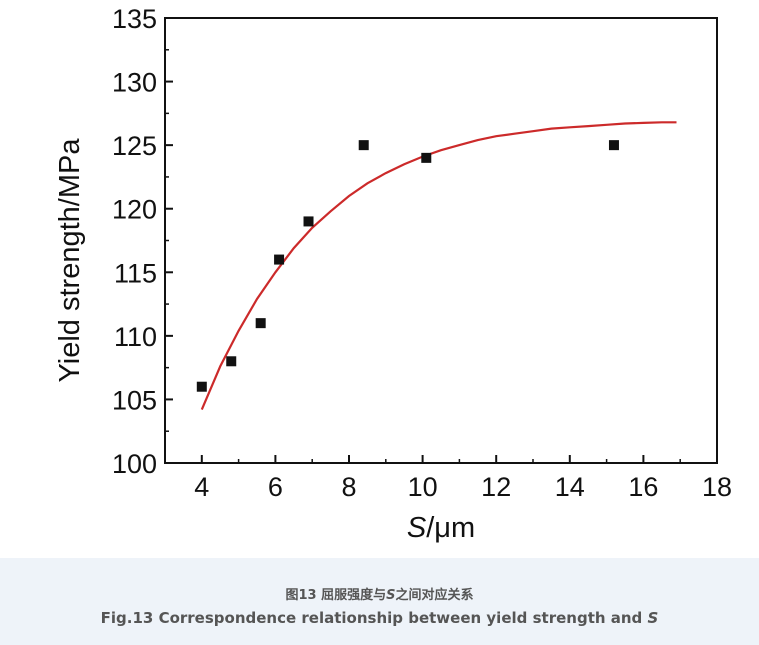  Describe the element at coordinates (135, 337) in the screenshot. I see `y-tick-label: 110` at that location.